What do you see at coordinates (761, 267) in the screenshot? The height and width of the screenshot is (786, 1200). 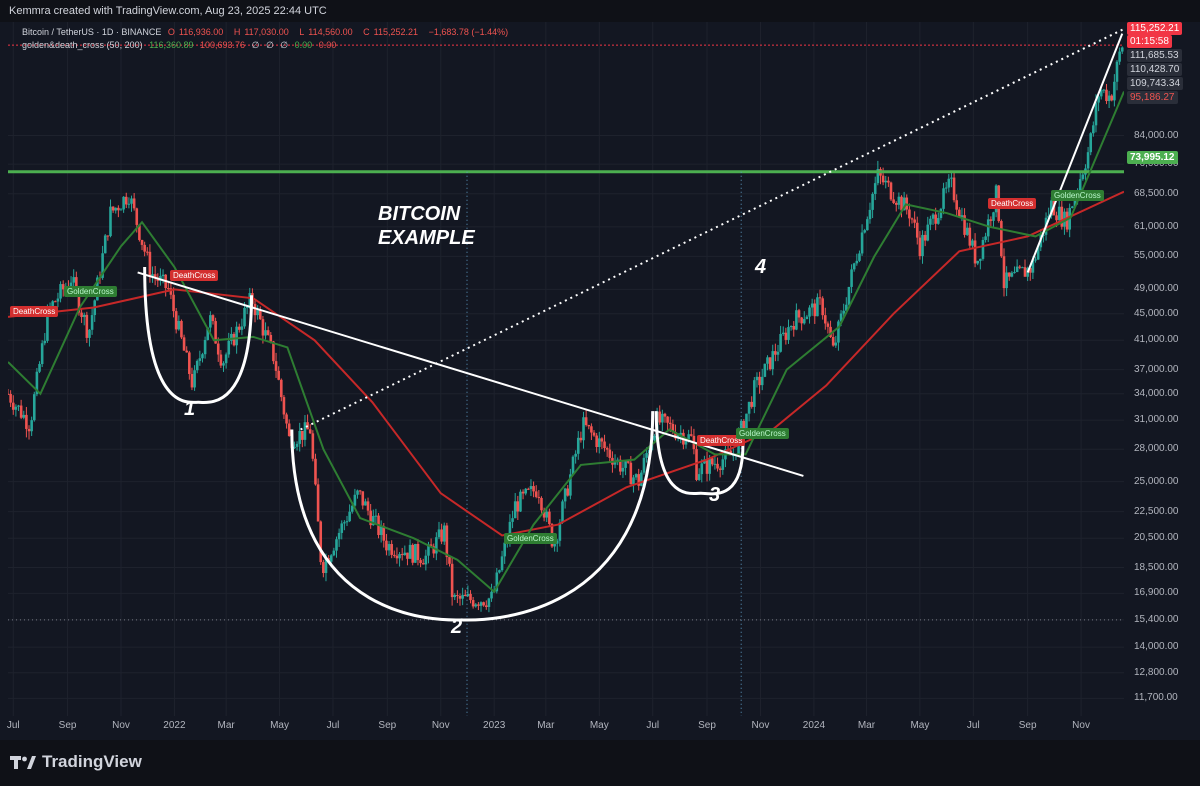 I see `pattern-label-4: 4` at bounding box center [761, 267].